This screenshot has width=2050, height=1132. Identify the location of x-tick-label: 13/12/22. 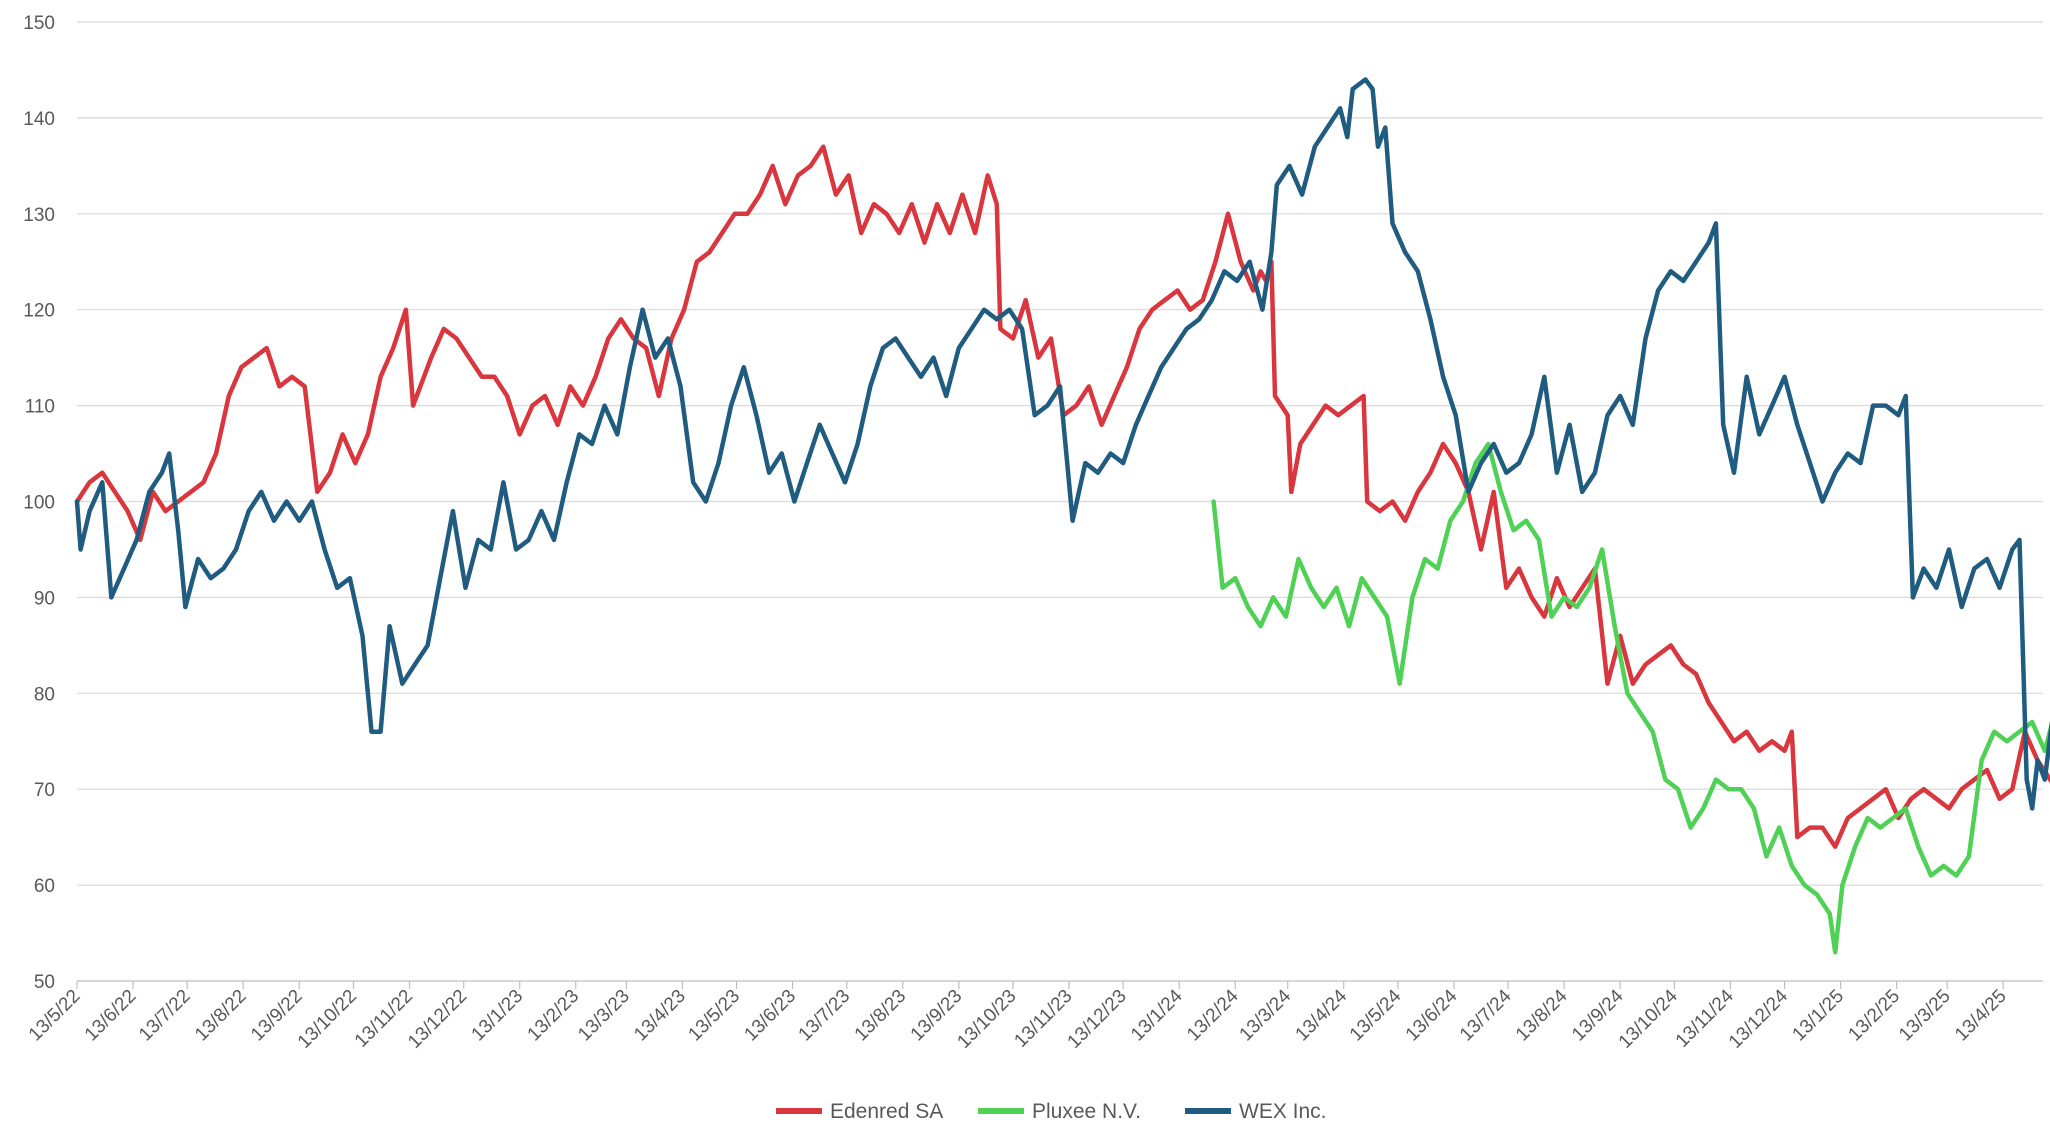
(437, 1019).